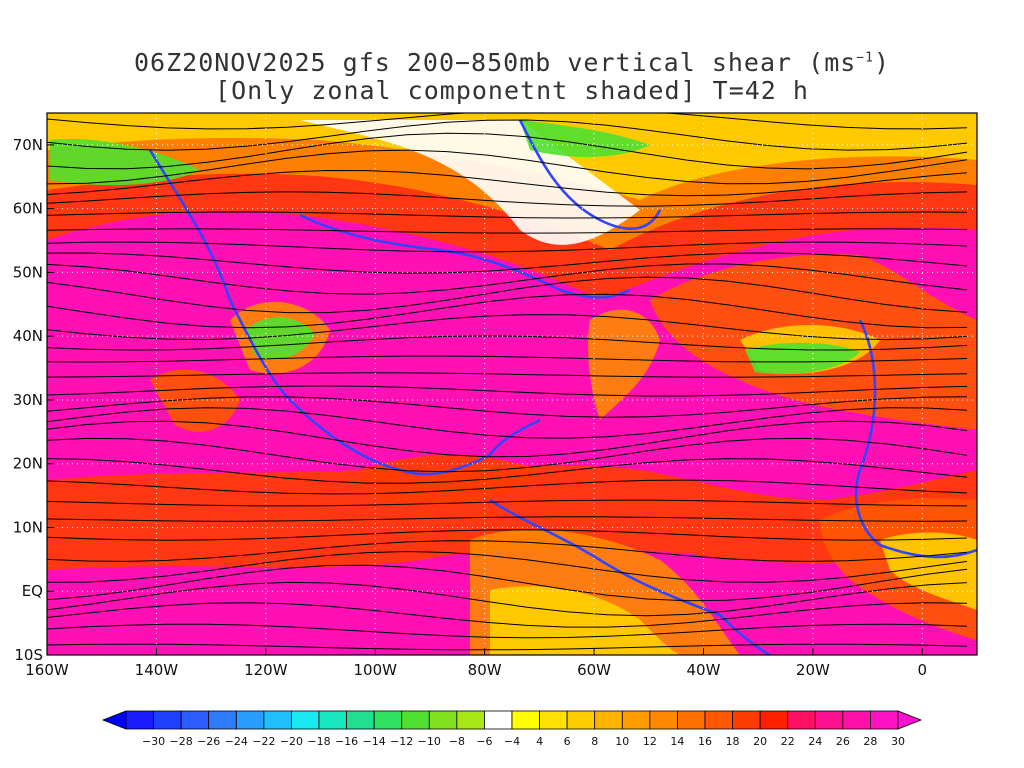 This screenshot has width=1024, height=768. I want to click on colorbar-label: −24, so click(236, 741).